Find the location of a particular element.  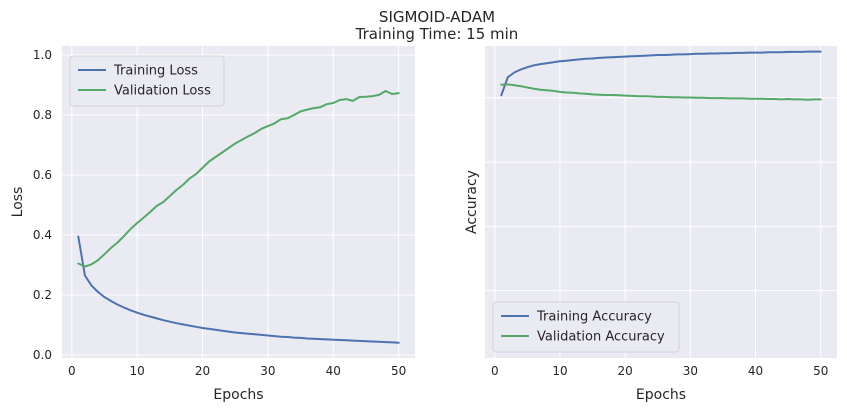

legend-label: Training Loss is located at coordinates (155, 71).